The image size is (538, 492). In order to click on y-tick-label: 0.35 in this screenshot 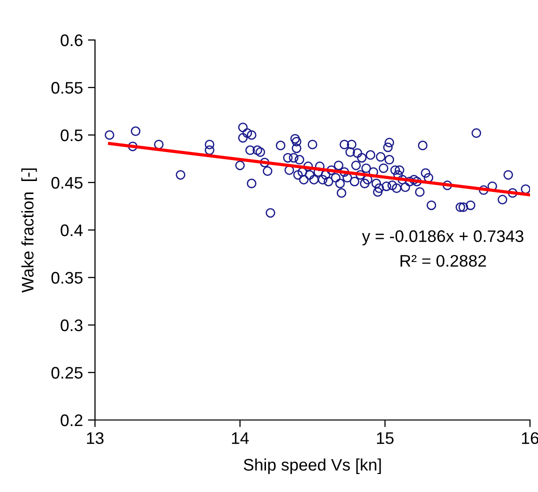, I will do `click(66, 278)`.